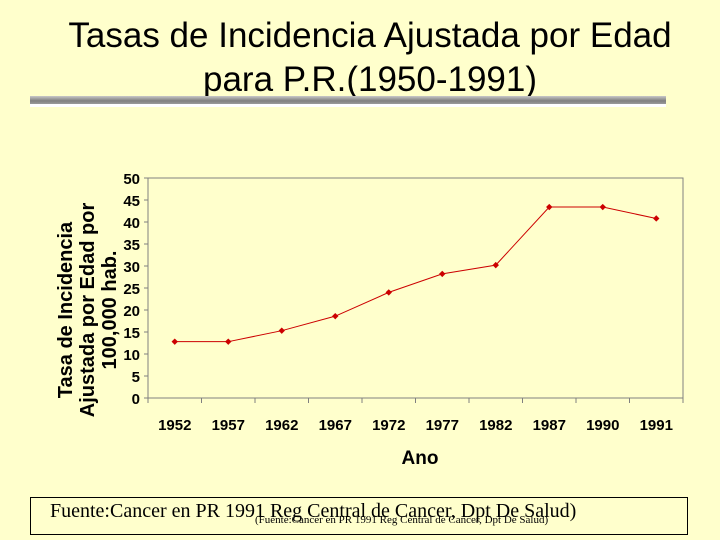 The image size is (720, 540). I want to click on y-tick-label: 20, so click(131, 311).